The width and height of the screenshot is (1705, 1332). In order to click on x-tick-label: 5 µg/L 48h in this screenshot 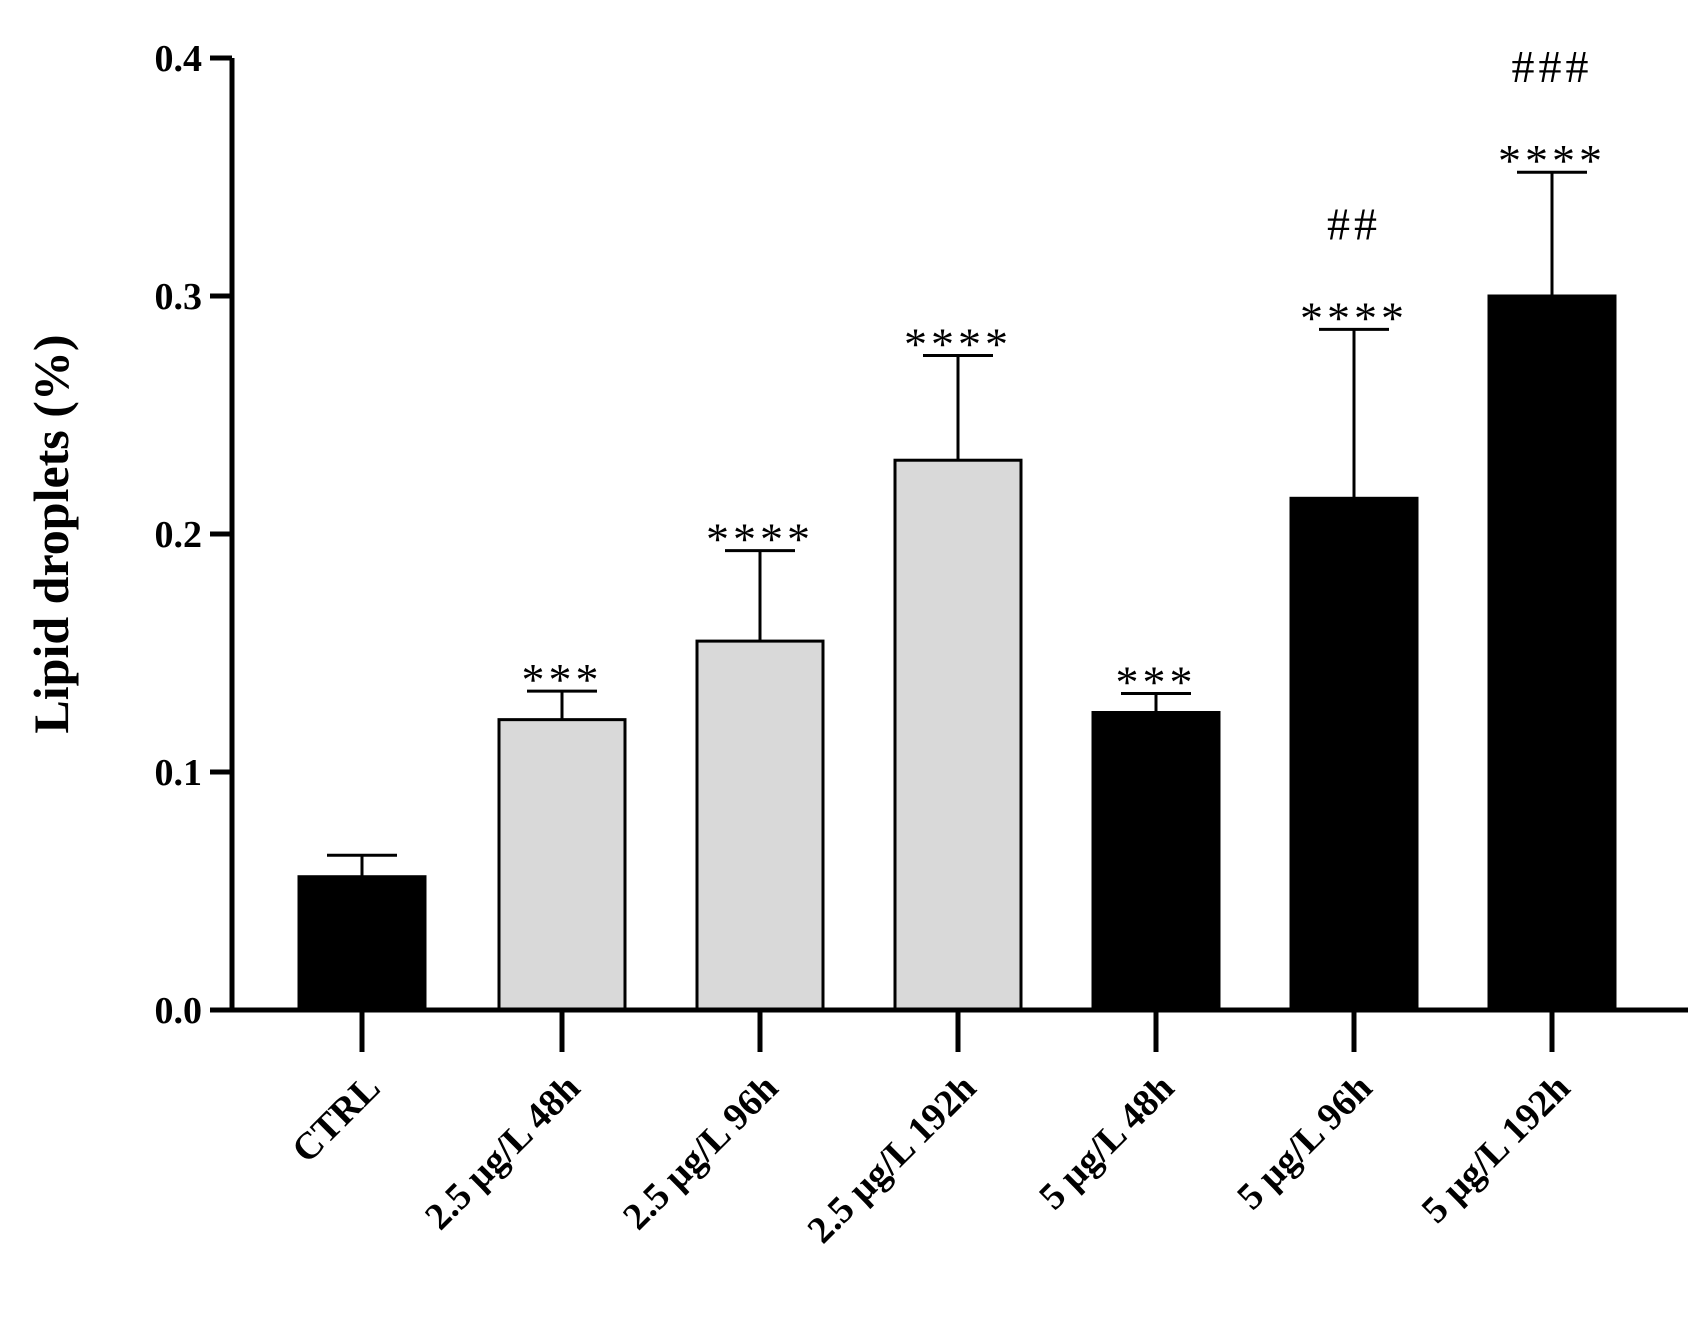, I will do `click(1106, 1142)`.